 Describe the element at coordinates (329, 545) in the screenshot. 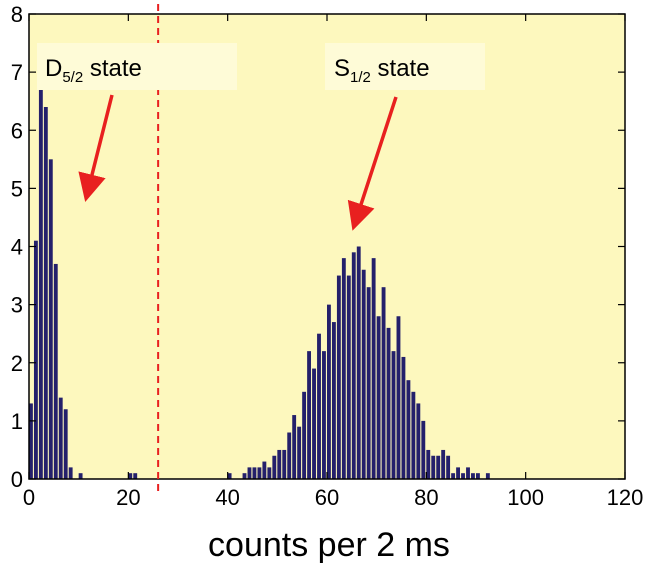

I see `x-axis-label: counts per 2 ms` at that location.